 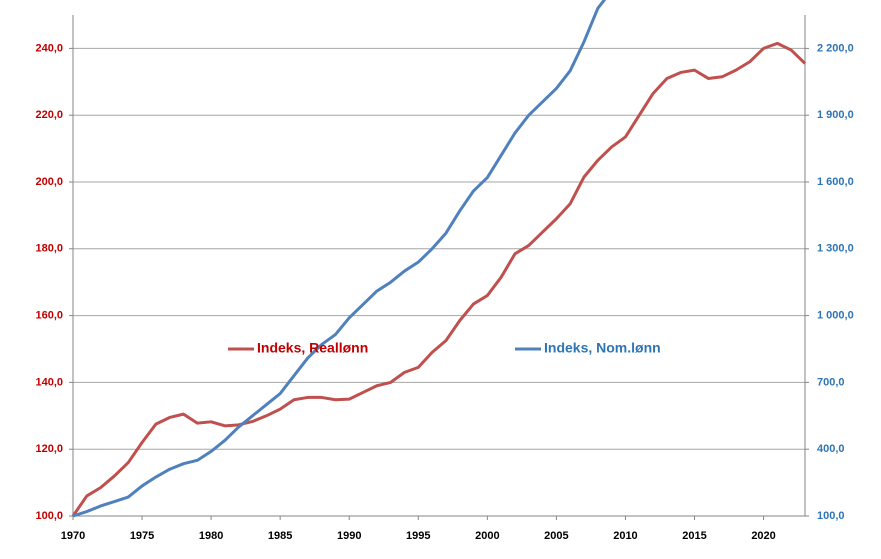 What do you see at coordinates (49, 48) in the screenshot?
I see `y-tick-label: 240,0` at bounding box center [49, 48].